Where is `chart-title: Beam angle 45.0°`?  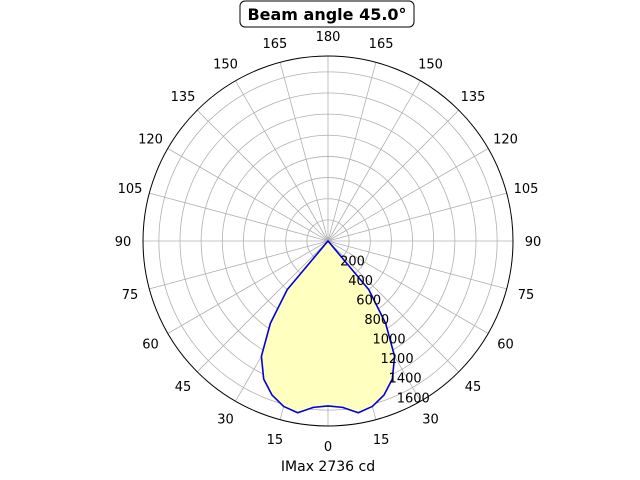 chart-title: Beam angle 45.0° is located at coordinates (326, 14).